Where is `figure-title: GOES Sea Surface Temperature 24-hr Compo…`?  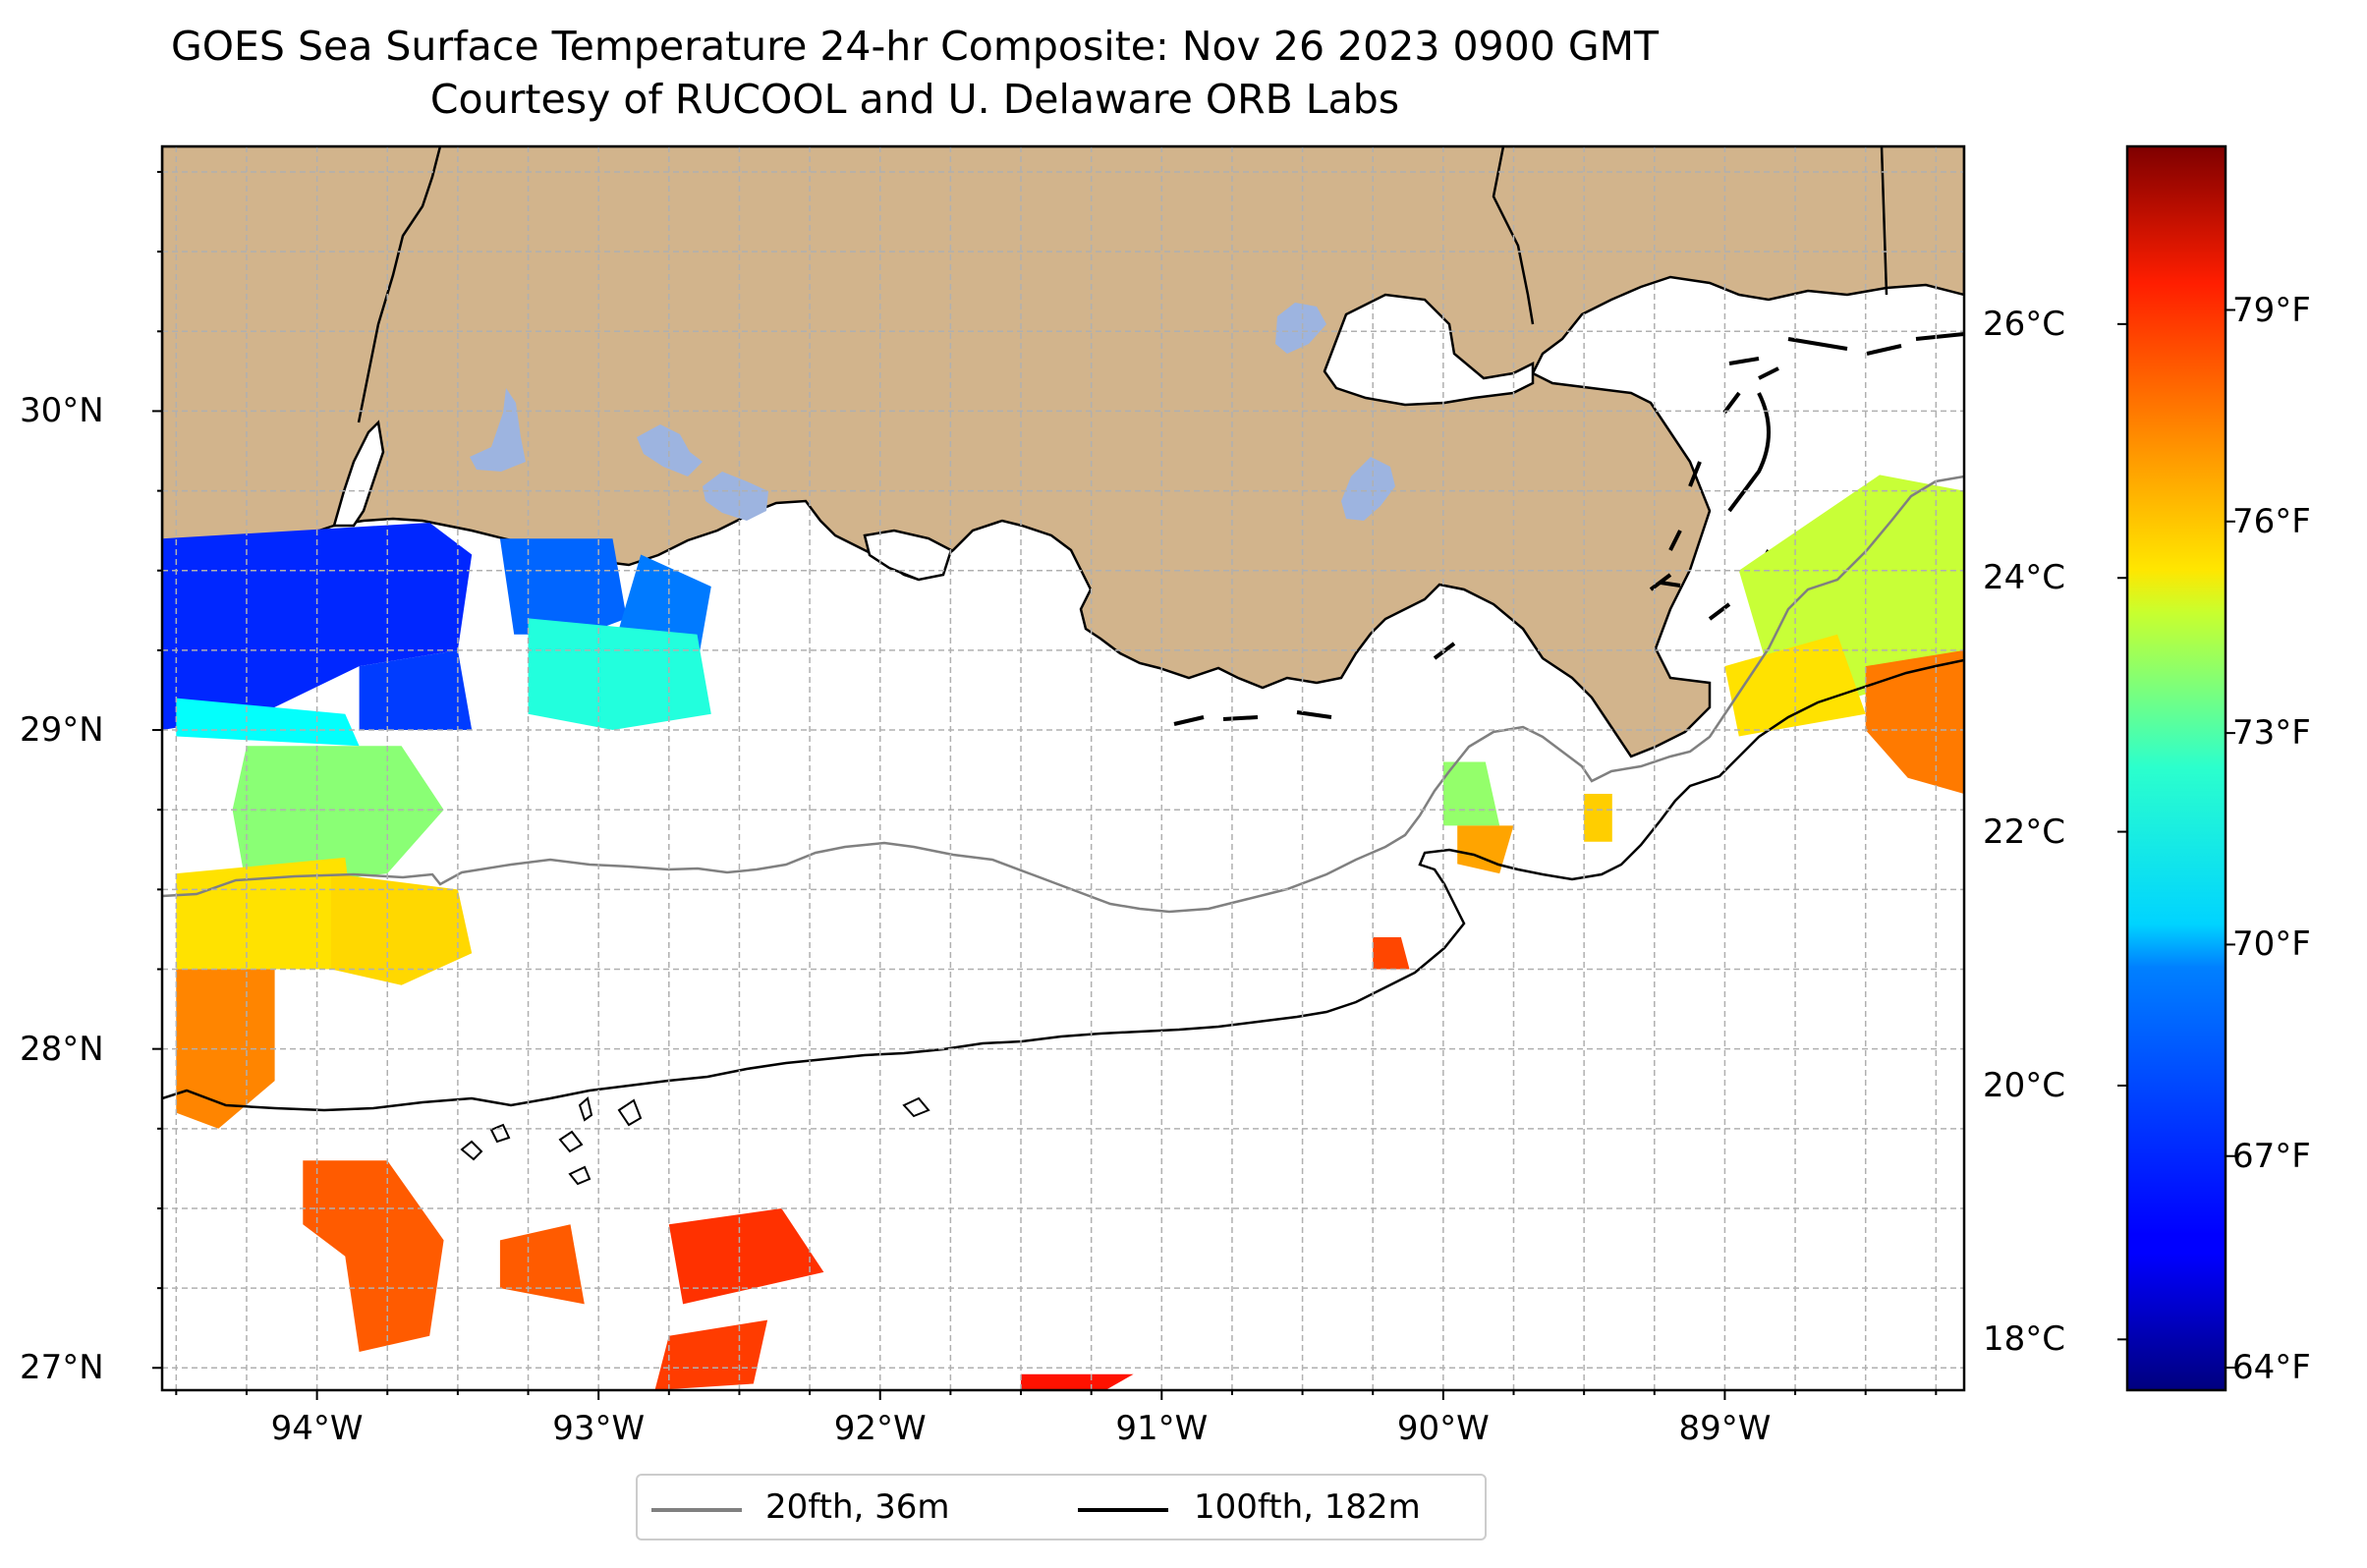
figure-title: GOES Sea Surface Temperature 24-hr Compo… is located at coordinates (915, 46).